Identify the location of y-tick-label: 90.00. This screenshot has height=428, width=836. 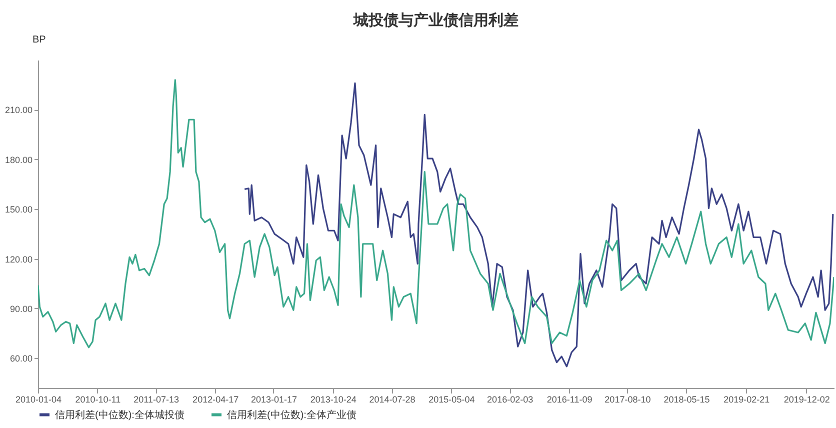
(21, 309).